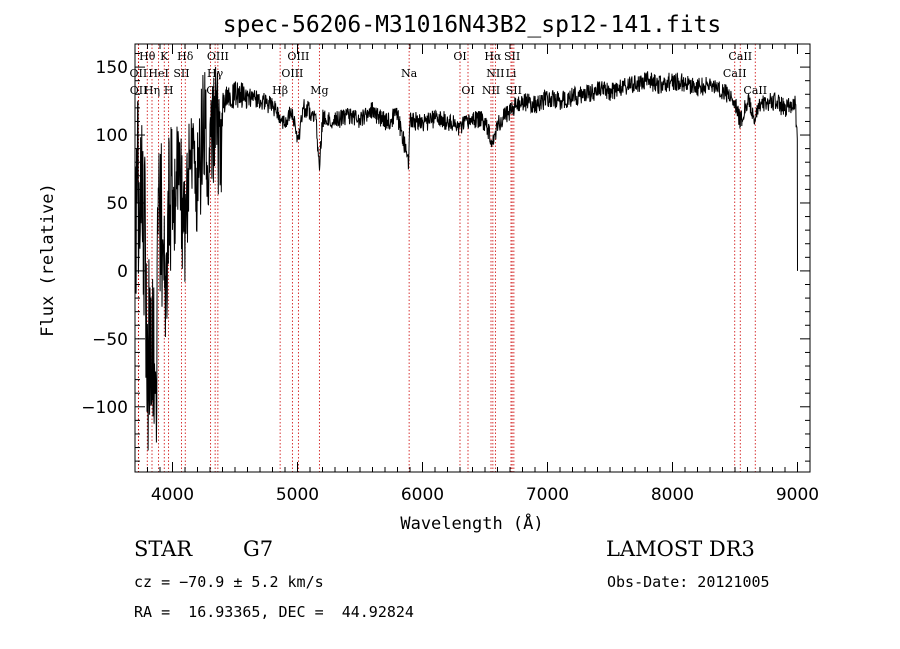 This screenshot has height=649, width=900. What do you see at coordinates (319, 90) in the screenshot?
I see `spectral-line-label: Mg` at bounding box center [319, 90].